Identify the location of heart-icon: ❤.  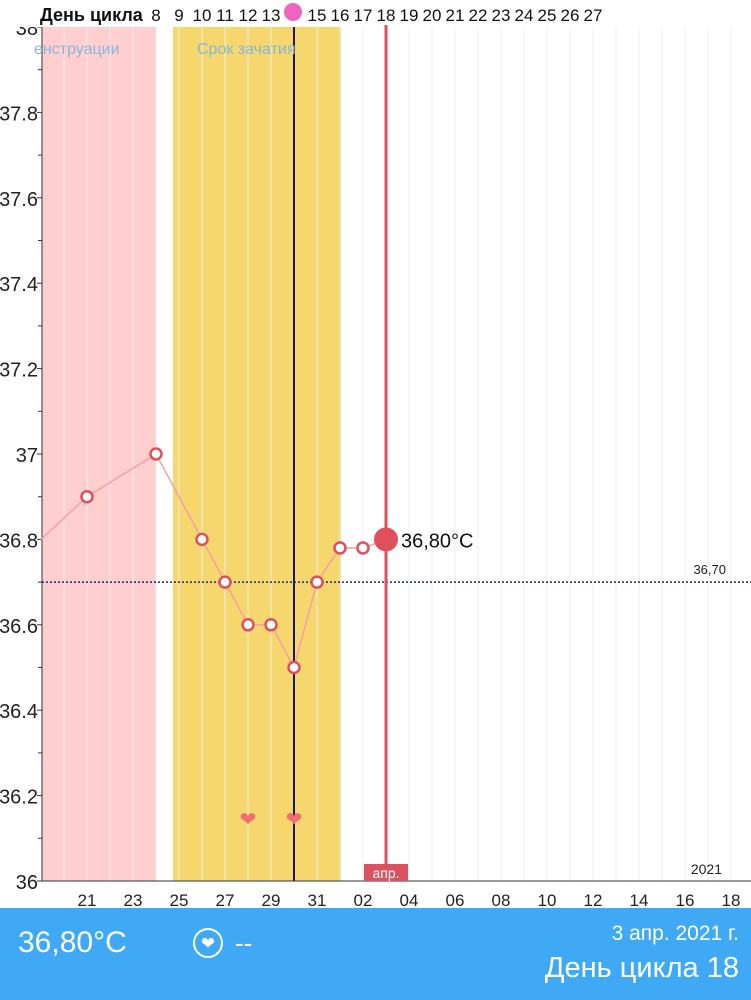
(208, 943).